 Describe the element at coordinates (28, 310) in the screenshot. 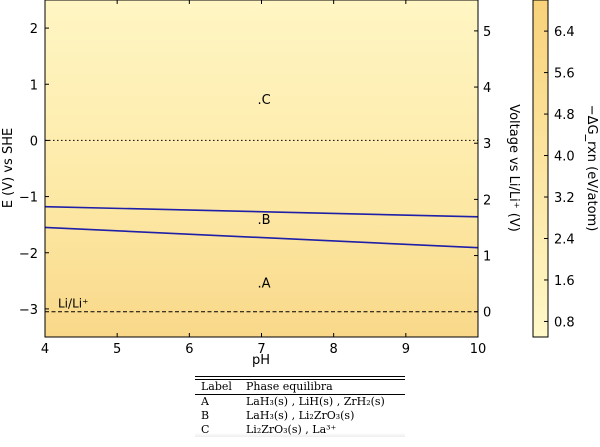

I see `y-tick-label-left: −3` at that location.